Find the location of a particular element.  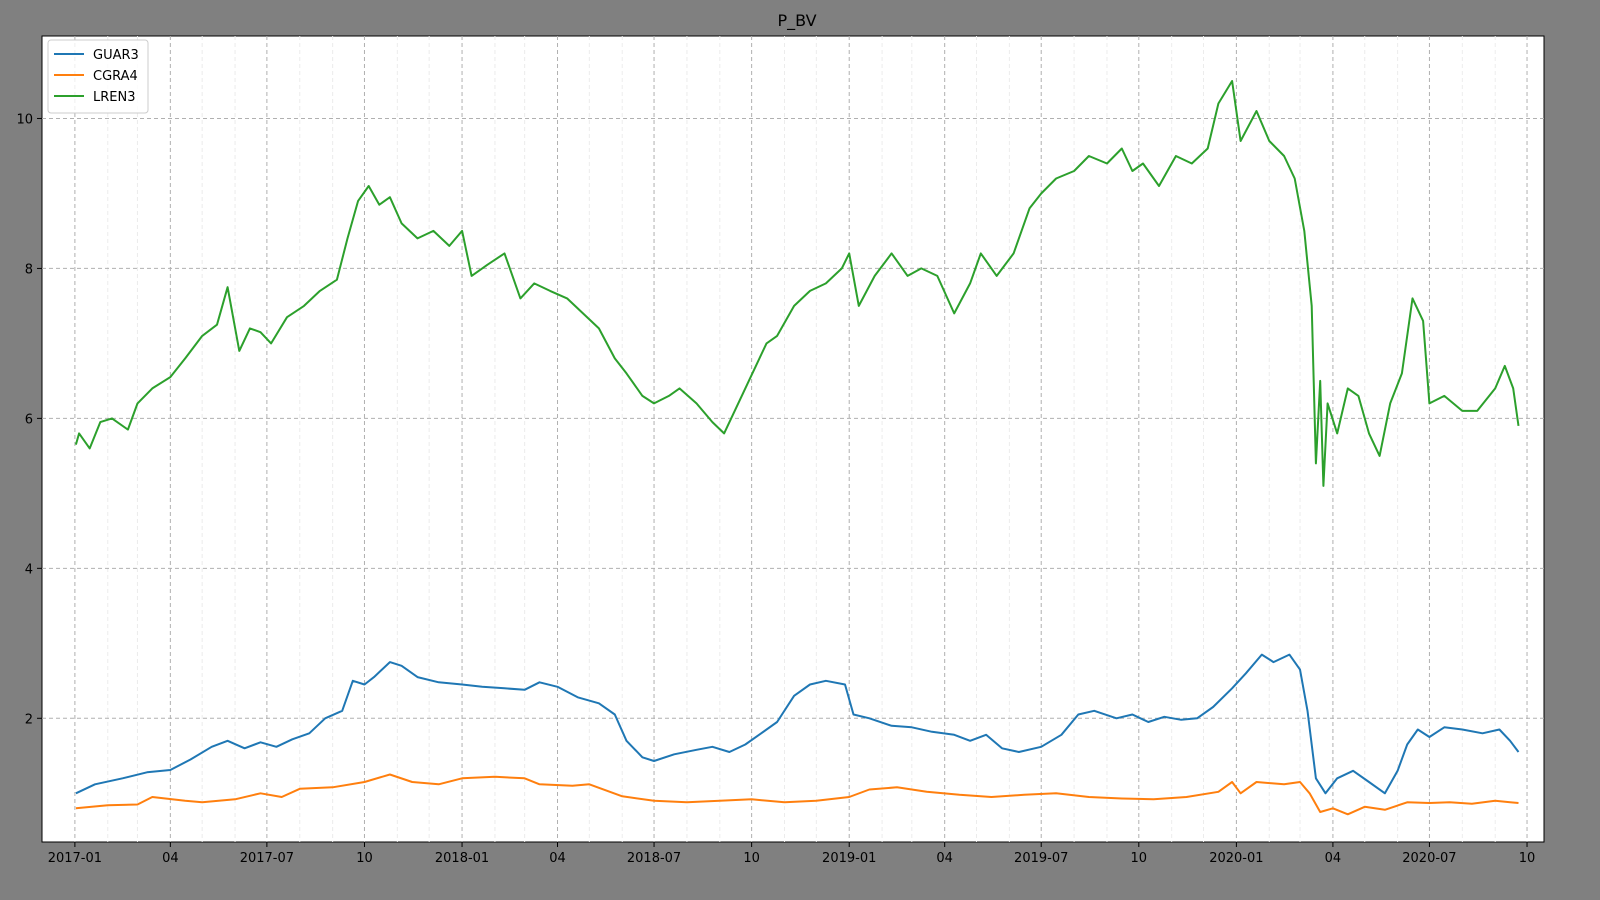

x-tick-label: 2020-01 is located at coordinates (1236, 858).